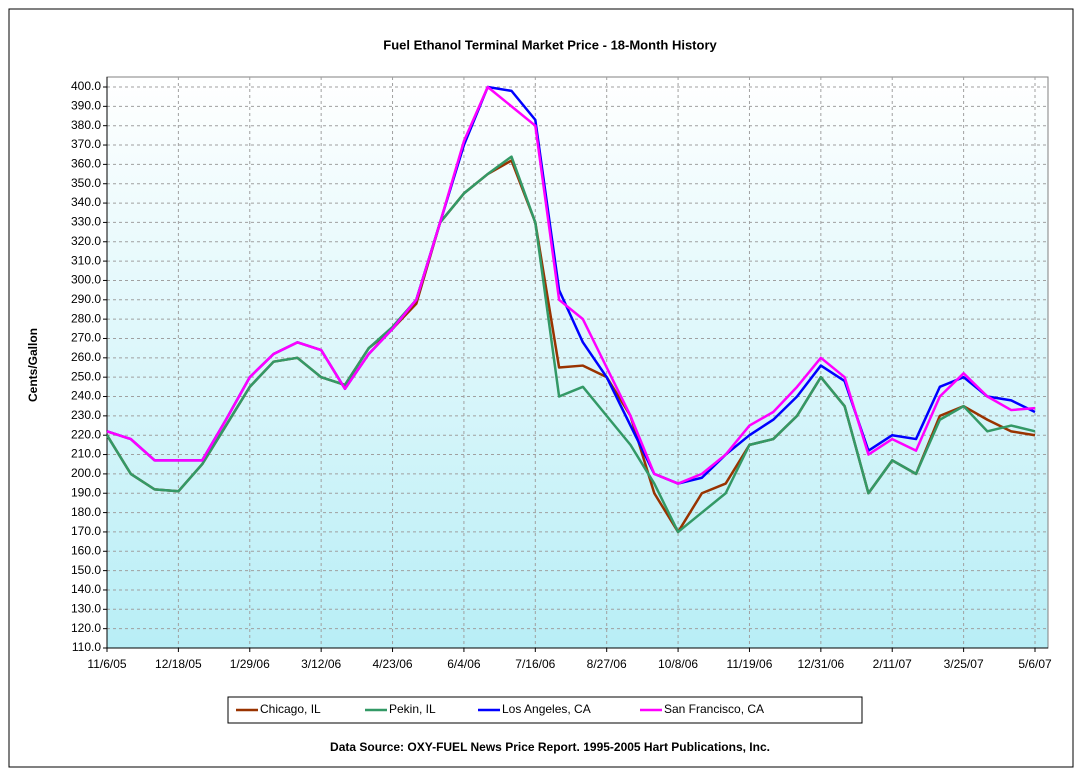 Image resolution: width=1083 pixels, height=783 pixels. I want to click on y-tick-label: 130.0, so click(86, 608).